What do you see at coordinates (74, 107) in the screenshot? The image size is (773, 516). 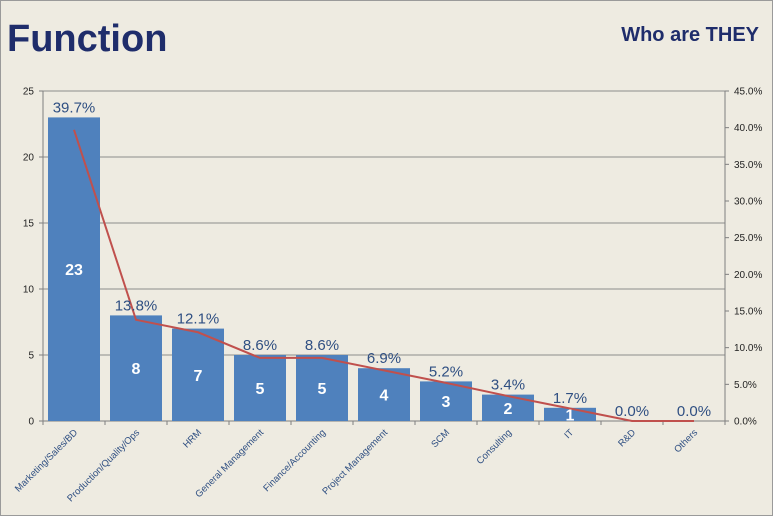 I see `percent-label: 39.7%` at bounding box center [74, 107].